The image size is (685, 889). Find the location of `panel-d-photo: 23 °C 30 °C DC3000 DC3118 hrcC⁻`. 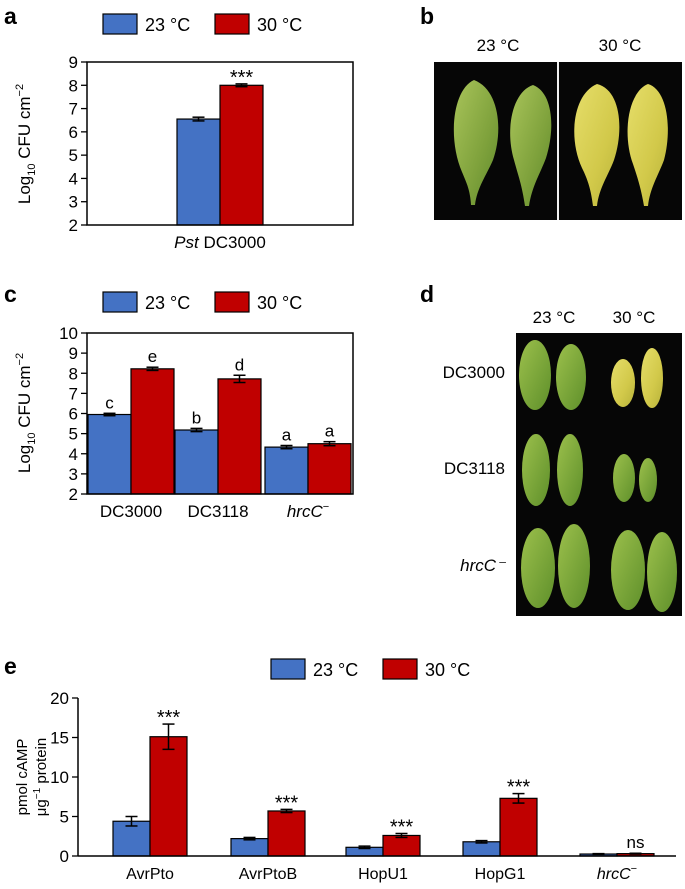

panel-d-photo: 23 °C 30 °C DC3000 DC3118 hrcC⁻ is located at coordinates (562, 462).